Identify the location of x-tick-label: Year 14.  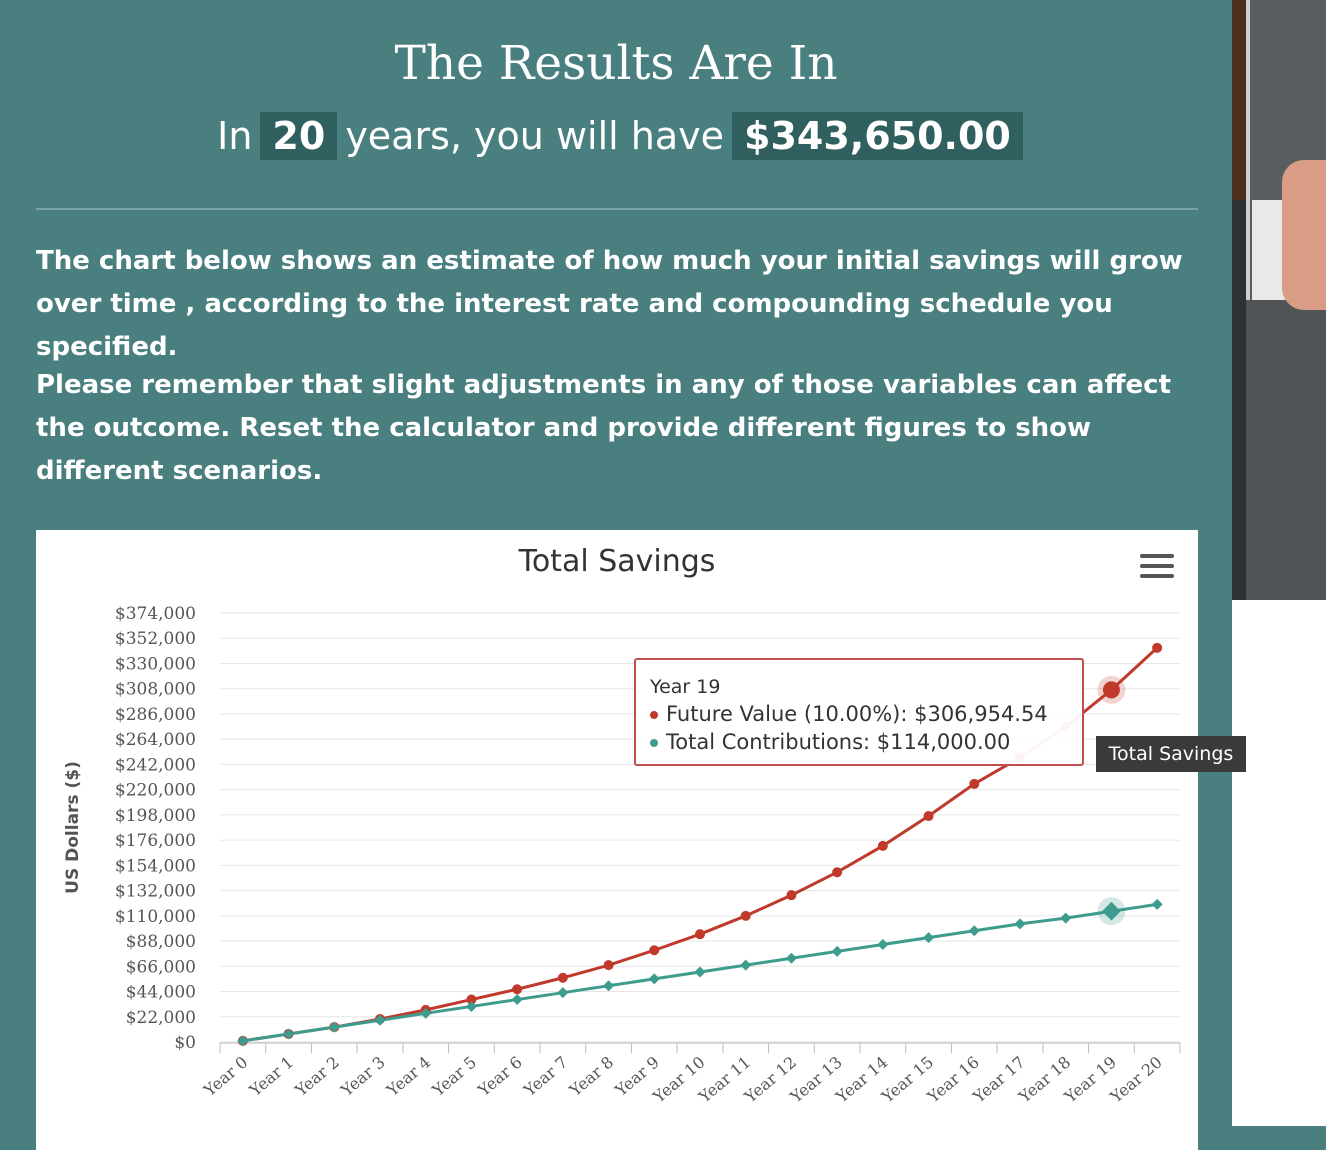
(862, 1080).